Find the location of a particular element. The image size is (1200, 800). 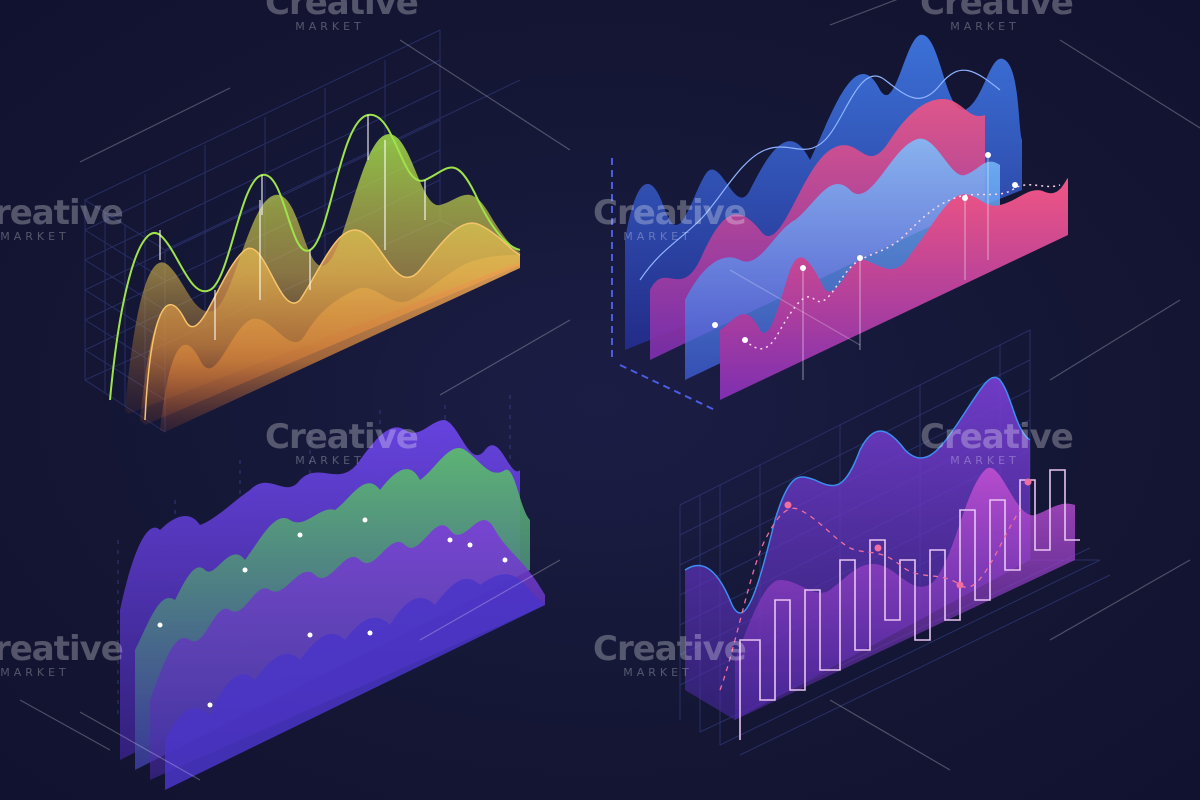

green-wave-top is located at coordinates (315, 257).